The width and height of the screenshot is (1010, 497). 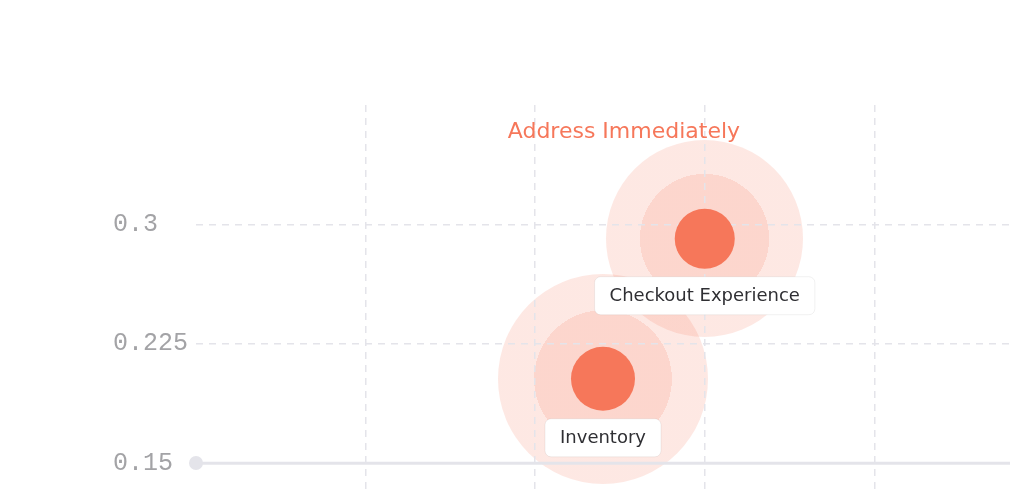 What do you see at coordinates (151, 344) in the screenshot?
I see `y-tick-label: 0.225` at bounding box center [151, 344].